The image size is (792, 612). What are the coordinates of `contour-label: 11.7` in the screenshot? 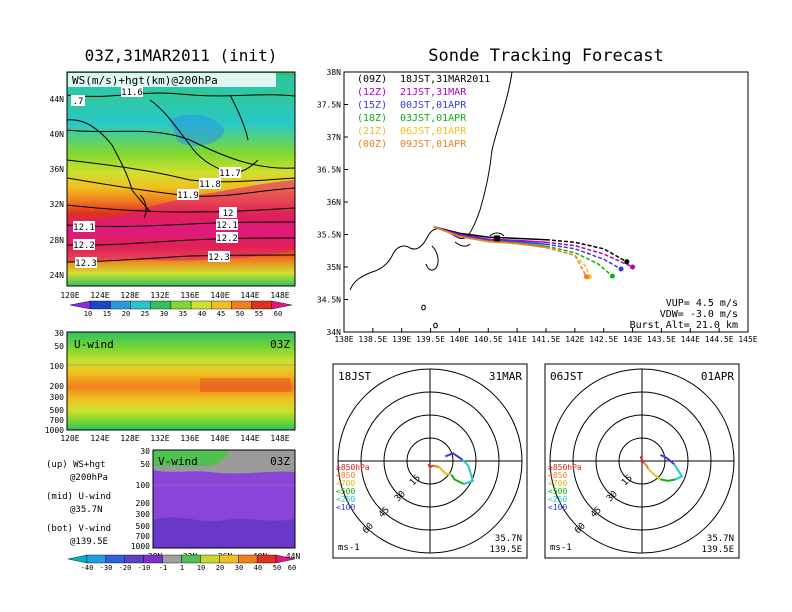 It's located at (230, 174).